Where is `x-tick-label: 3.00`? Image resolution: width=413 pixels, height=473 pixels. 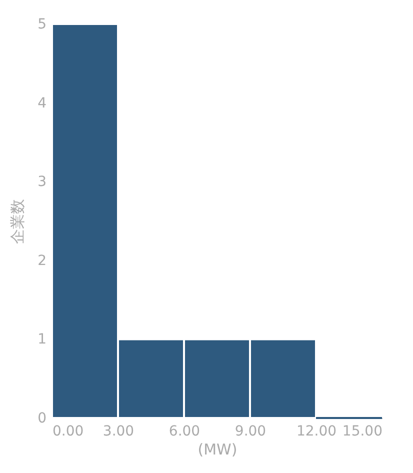 x-tick-label: 3.00 is located at coordinates (118, 432).